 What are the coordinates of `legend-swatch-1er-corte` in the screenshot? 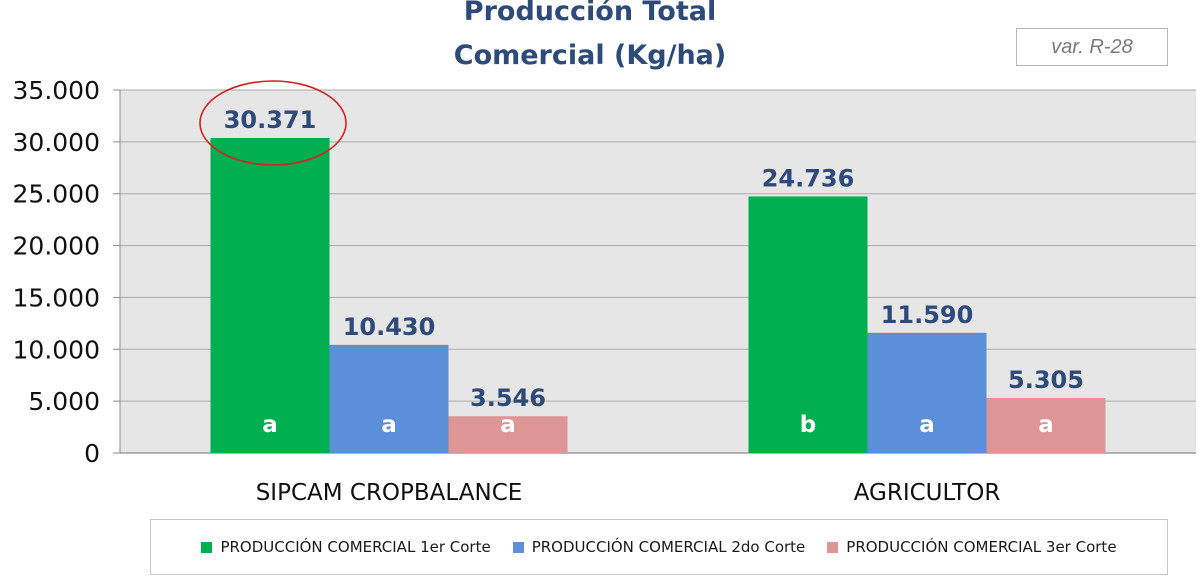 It's located at (207, 547).